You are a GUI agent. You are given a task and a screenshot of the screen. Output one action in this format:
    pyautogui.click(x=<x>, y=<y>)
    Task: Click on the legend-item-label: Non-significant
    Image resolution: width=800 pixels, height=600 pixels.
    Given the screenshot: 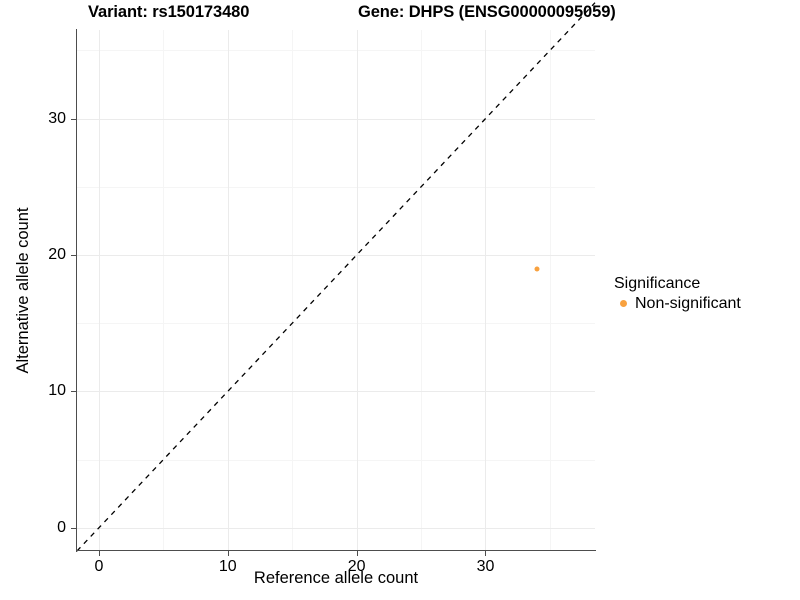 What is the action you would take?
    pyautogui.click(x=688, y=303)
    